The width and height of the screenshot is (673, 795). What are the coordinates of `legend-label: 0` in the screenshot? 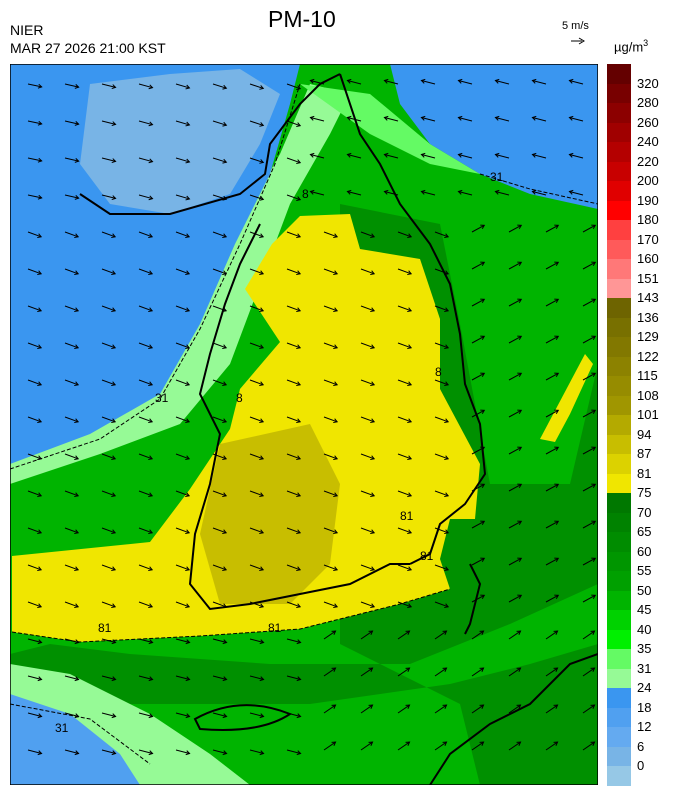 It's located at (641, 765).